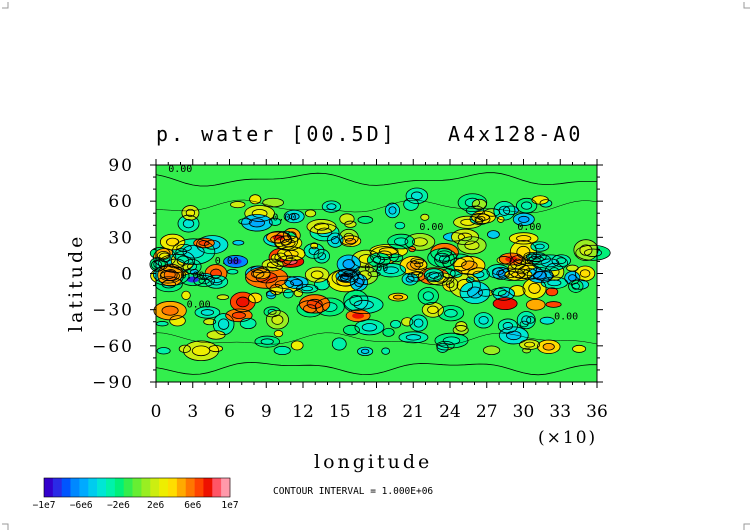 The image size is (752, 532). Describe the element at coordinates (192, 505) in the screenshot. I see `colorbar-label: 6e6` at that location.